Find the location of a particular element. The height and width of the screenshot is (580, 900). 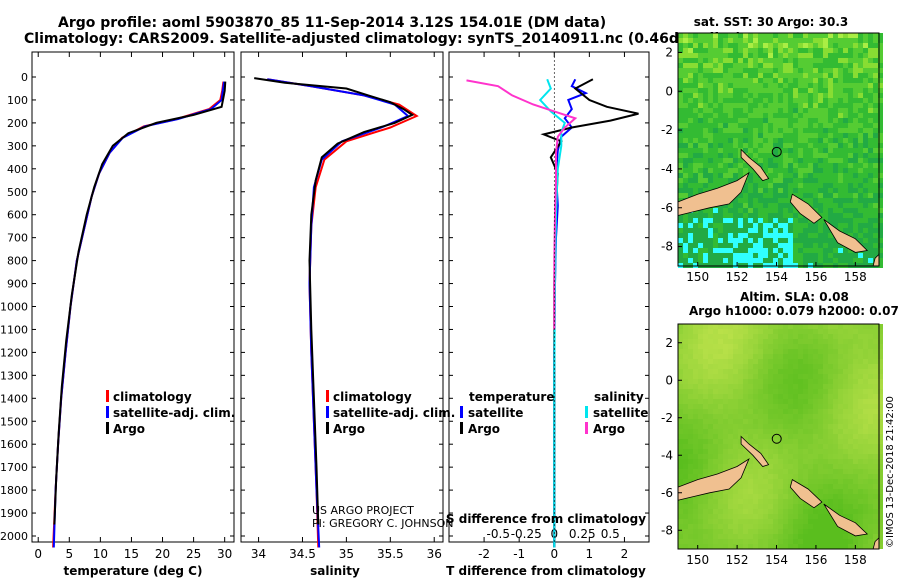

legend-swatch-argo is located at coordinates (327, 428).